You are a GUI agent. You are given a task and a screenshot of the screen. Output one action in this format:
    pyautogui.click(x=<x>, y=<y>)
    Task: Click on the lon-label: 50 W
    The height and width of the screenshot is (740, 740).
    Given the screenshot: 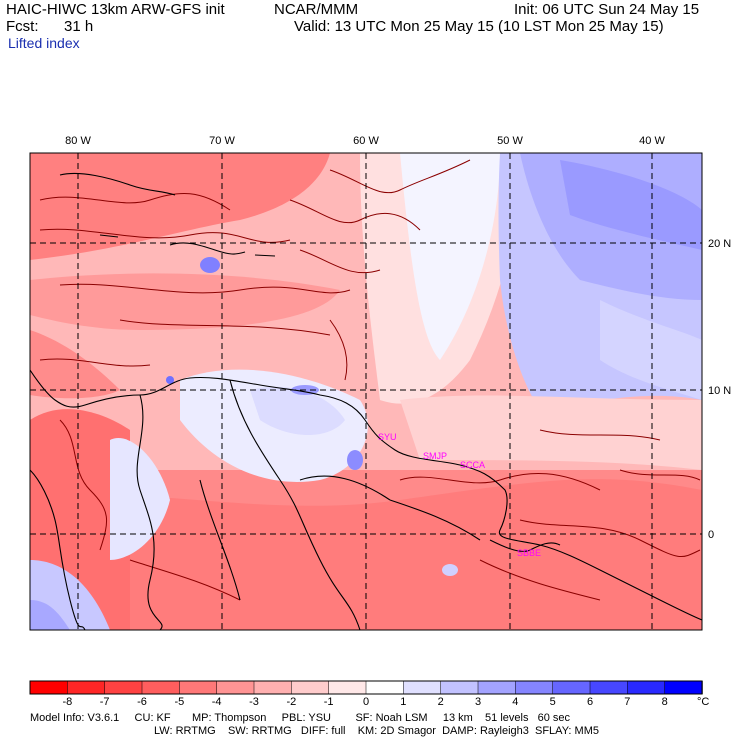 What is the action you would take?
    pyautogui.click(x=510, y=141)
    